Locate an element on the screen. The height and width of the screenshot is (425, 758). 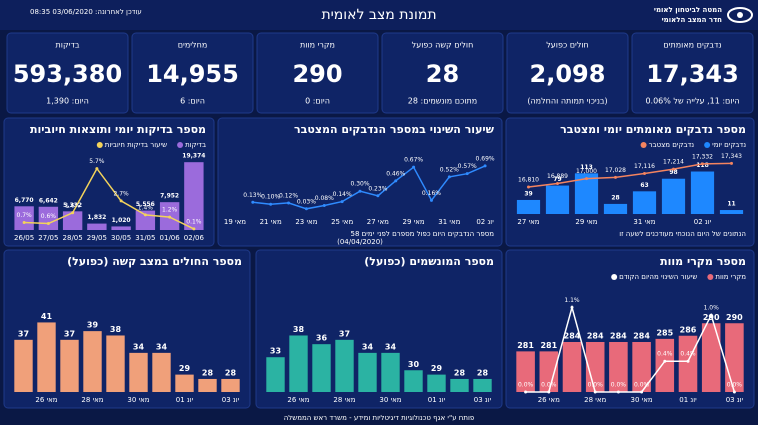
bar-label: 113 is located at coordinates (586, 167).